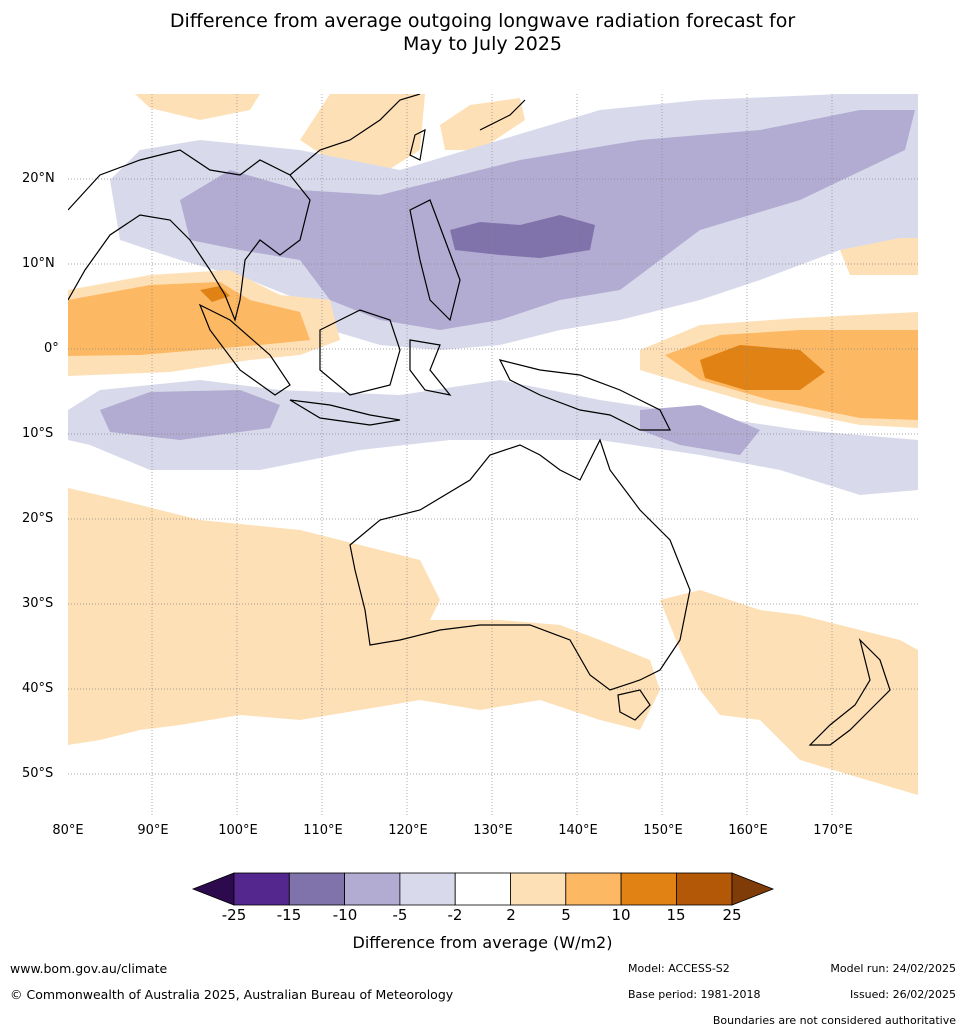 The width and height of the screenshot is (965, 1035). Describe the element at coordinates (289, 915) in the screenshot. I see `colorbar-tick: -15` at that location.